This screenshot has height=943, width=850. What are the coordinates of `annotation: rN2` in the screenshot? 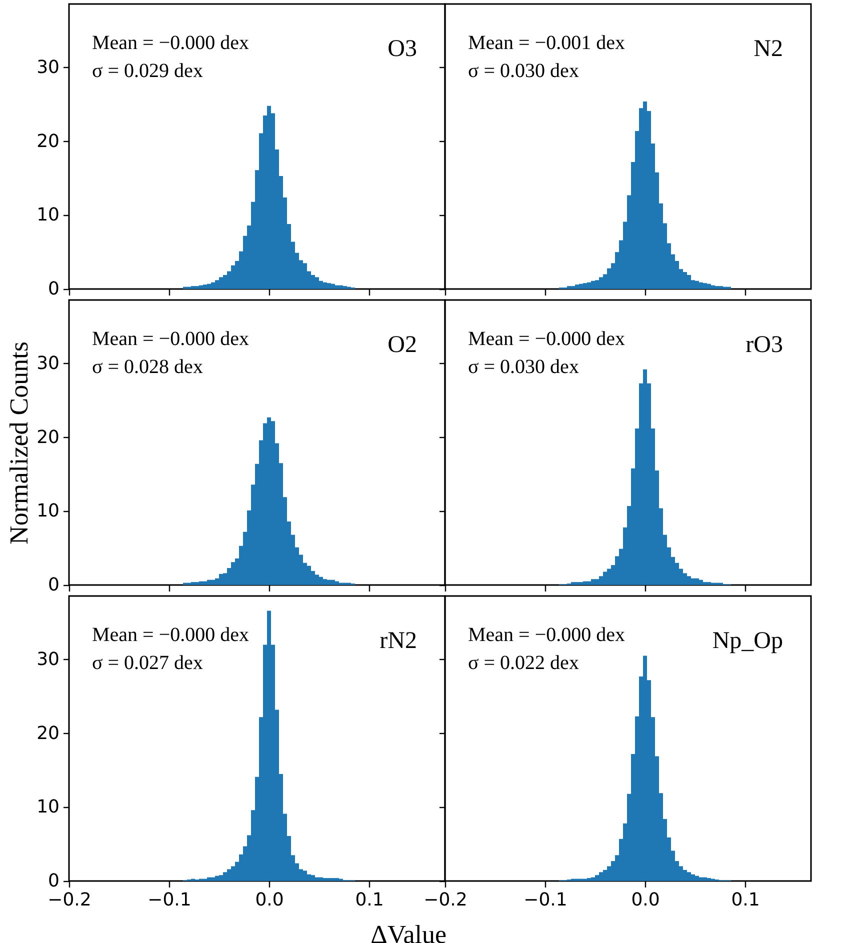 It's located at (398, 641).